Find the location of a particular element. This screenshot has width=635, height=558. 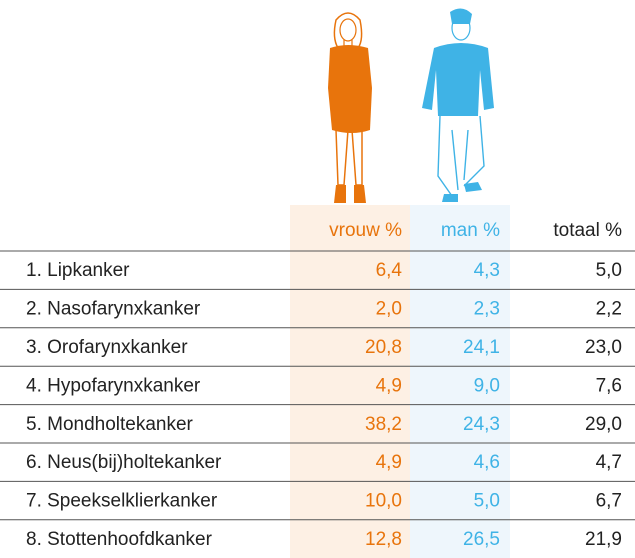

row-label: 8. Stottenhoofdkanker is located at coordinates (119, 539).